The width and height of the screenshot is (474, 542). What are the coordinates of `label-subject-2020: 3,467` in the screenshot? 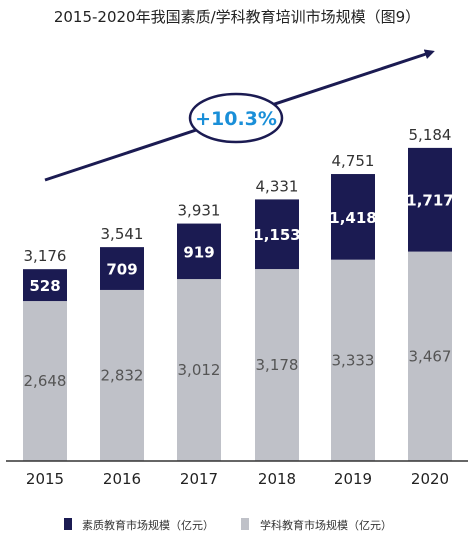 It's located at (430, 356).